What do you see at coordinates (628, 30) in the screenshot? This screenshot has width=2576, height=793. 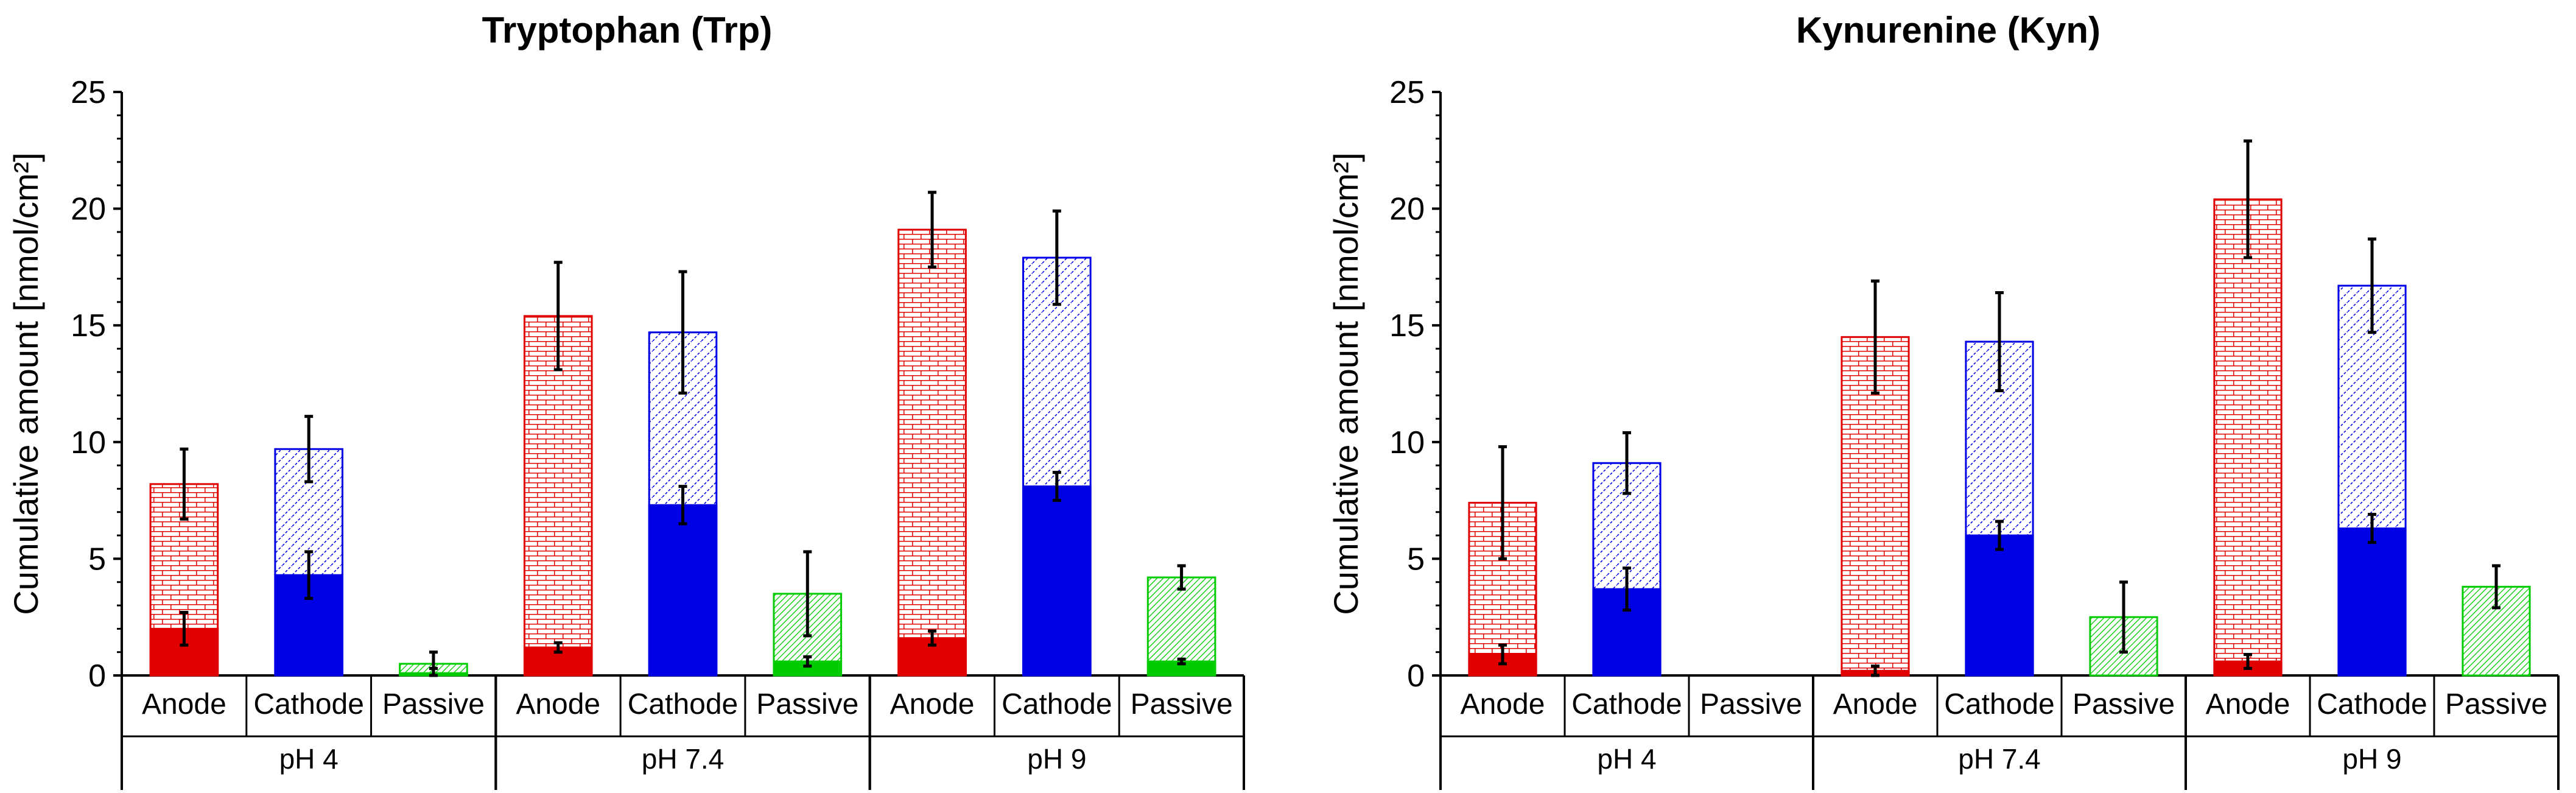 I see `chart-title: Tryptophan (Trp)` at bounding box center [628, 30].